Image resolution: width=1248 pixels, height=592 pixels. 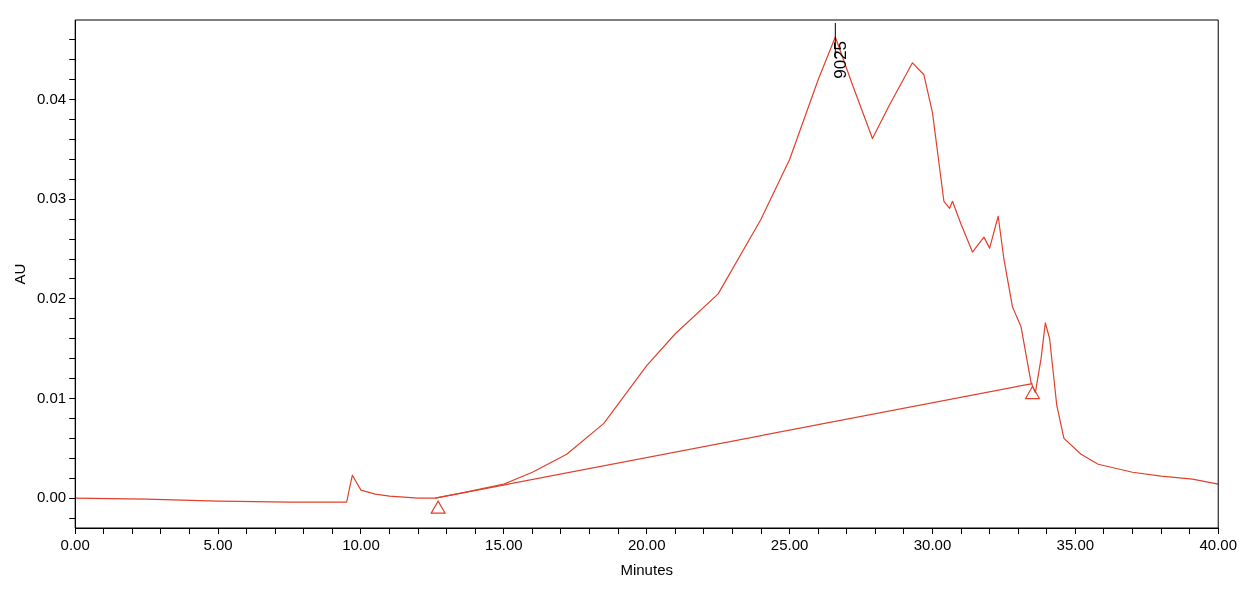 What do you see at coordinates (51, 298) in the screenshot?
I see `y-tick-label: 0.02` at bounding box center [51, 298].